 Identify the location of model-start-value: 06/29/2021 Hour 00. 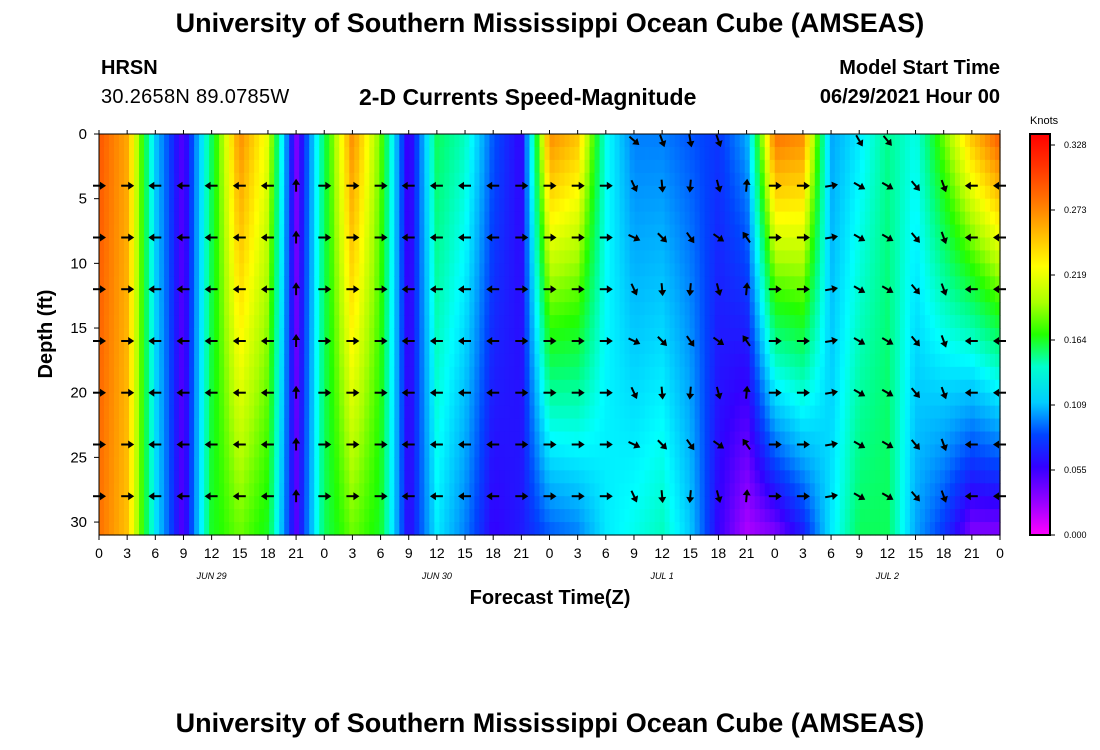
(909, 97).